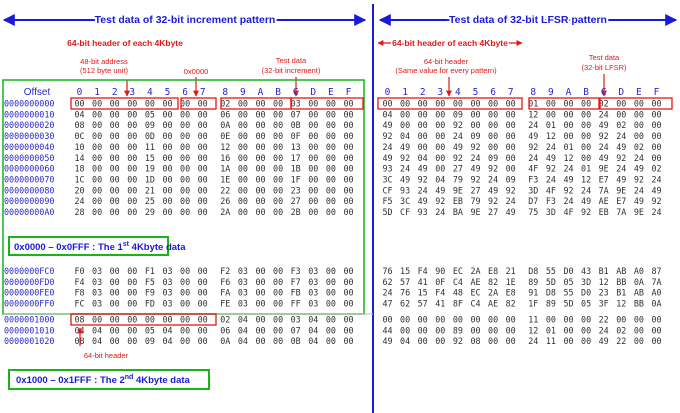 The width and height of the screenshot is (680, 413). I want to click on hex-byte: E8, so click(511, 293).